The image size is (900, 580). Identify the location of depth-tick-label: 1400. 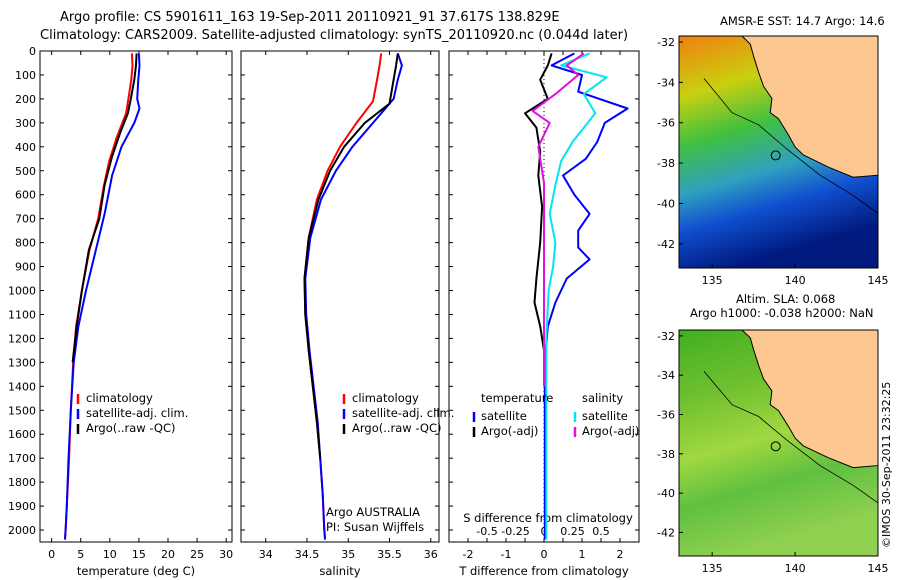
(22, 386).